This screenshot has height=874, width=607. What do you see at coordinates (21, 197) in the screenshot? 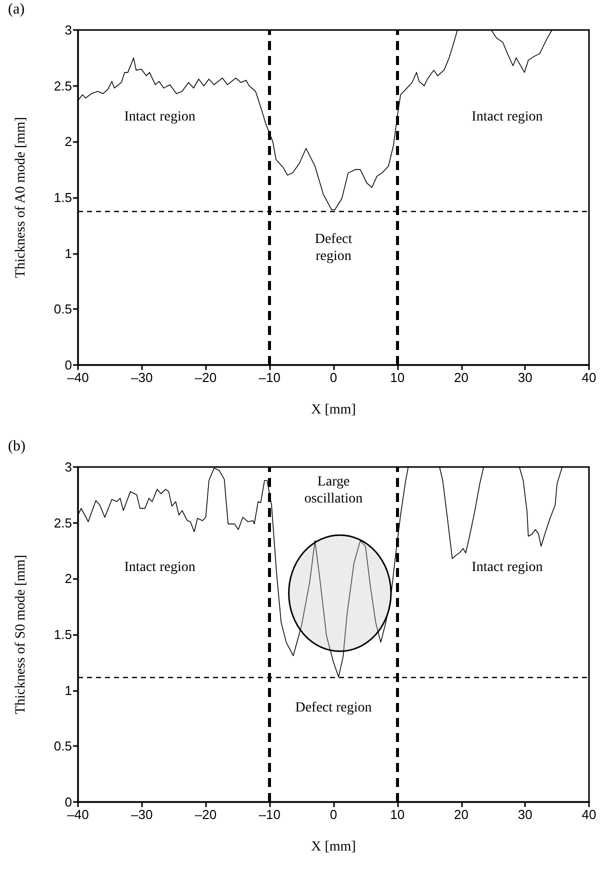
I see `y-axis-title: Thickness of A0 mode [mm]` at bounding box center [21, 197].